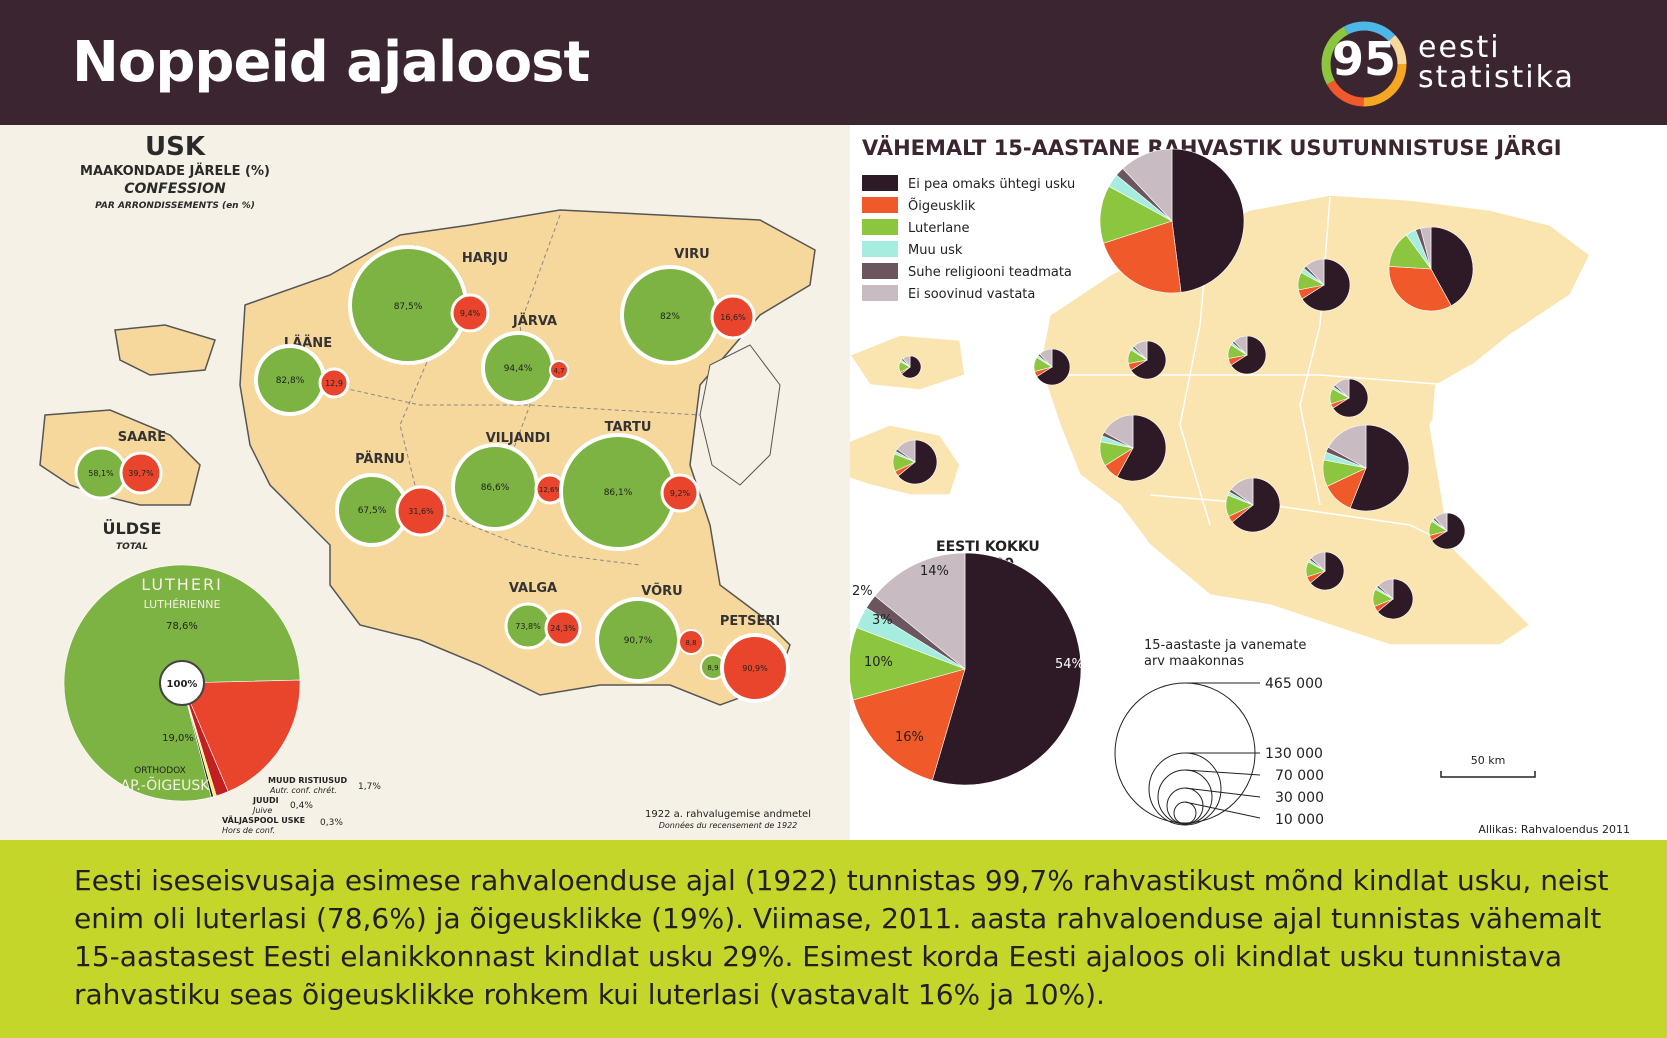  I want to click on old-source: 1922 a. rahvalugemise andmetel, so click(728, 814).